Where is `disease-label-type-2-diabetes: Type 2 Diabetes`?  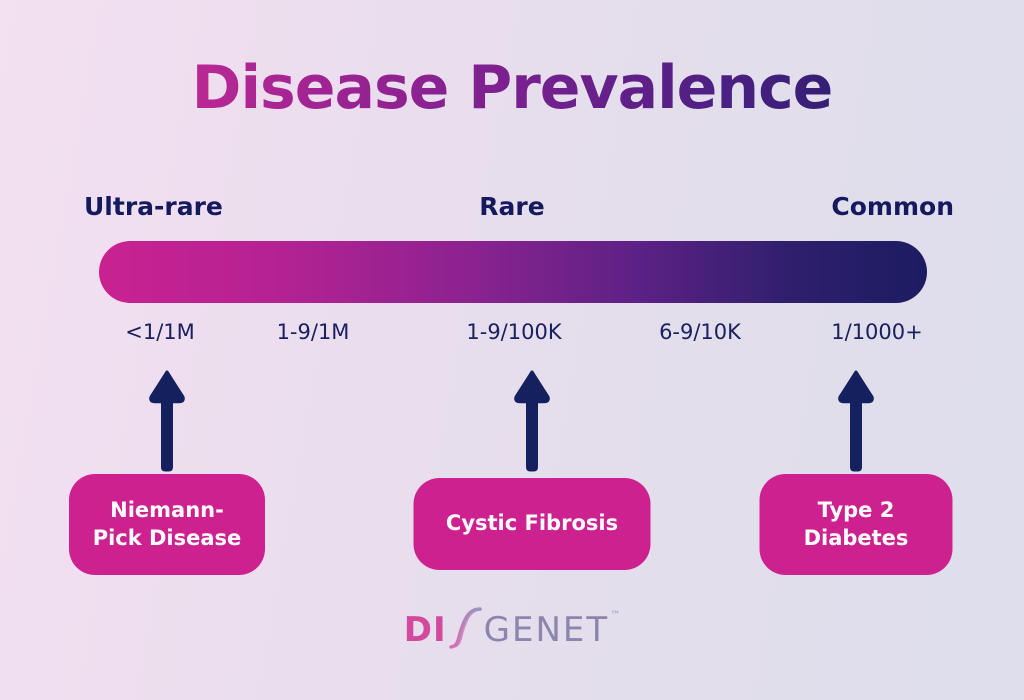 disease-label-type-2-diabetes: Type 2 Diabetes is located at coordinates (856, 524).